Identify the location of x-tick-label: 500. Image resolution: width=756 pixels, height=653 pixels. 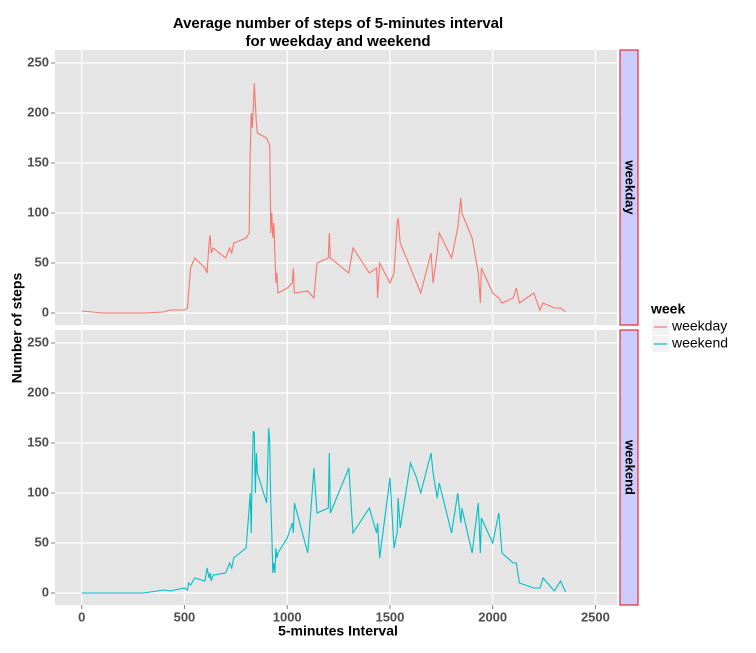
(185, 616).